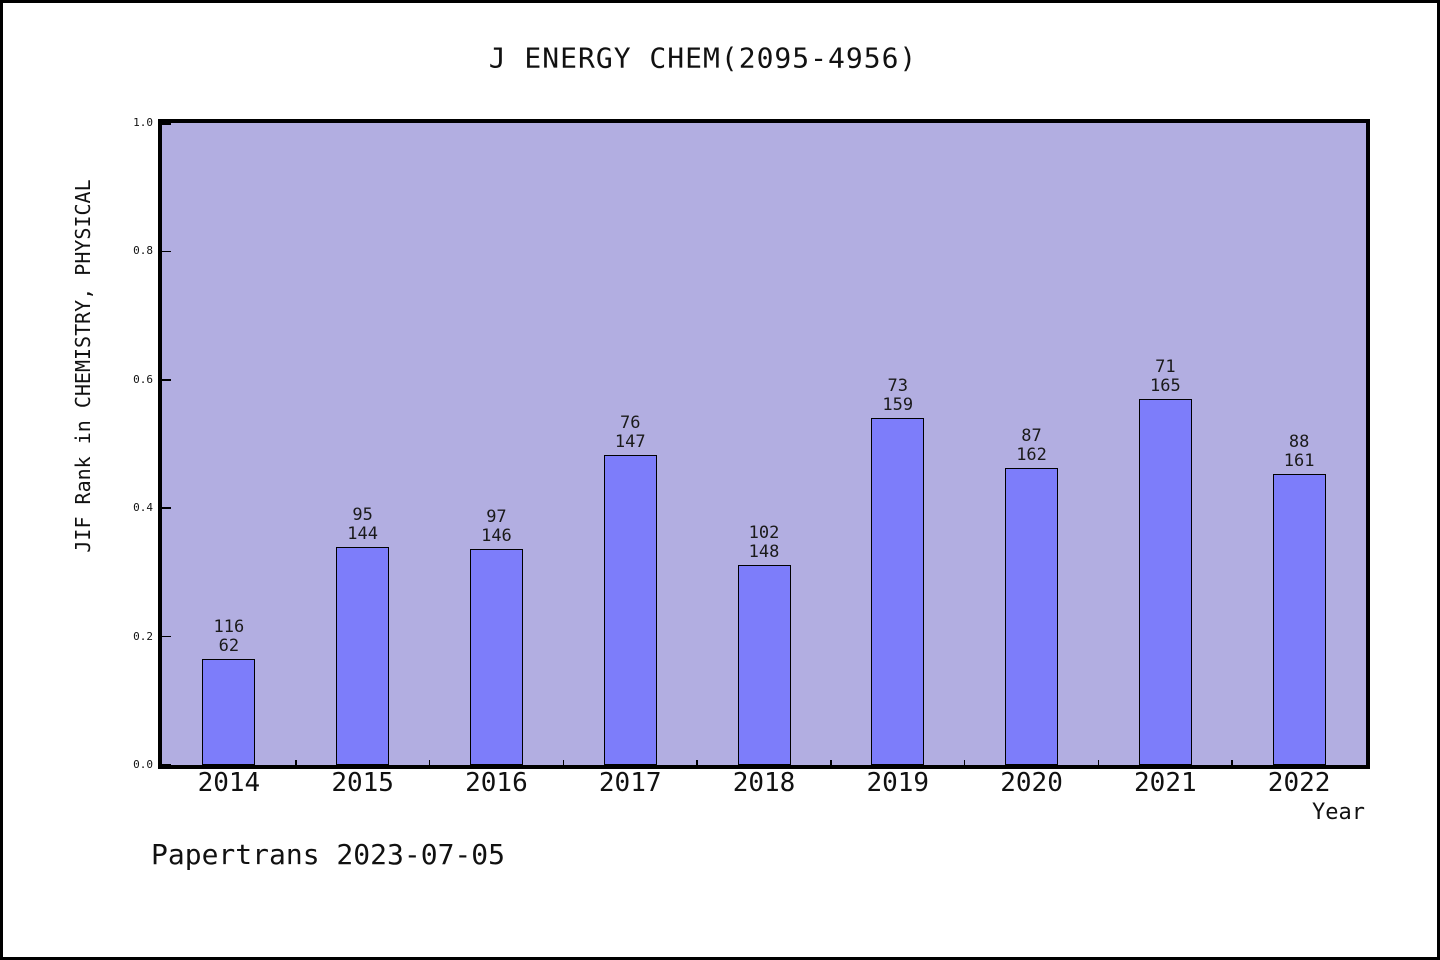  I want to click on x-tick-label-2019: 2019, so click(898, 783).